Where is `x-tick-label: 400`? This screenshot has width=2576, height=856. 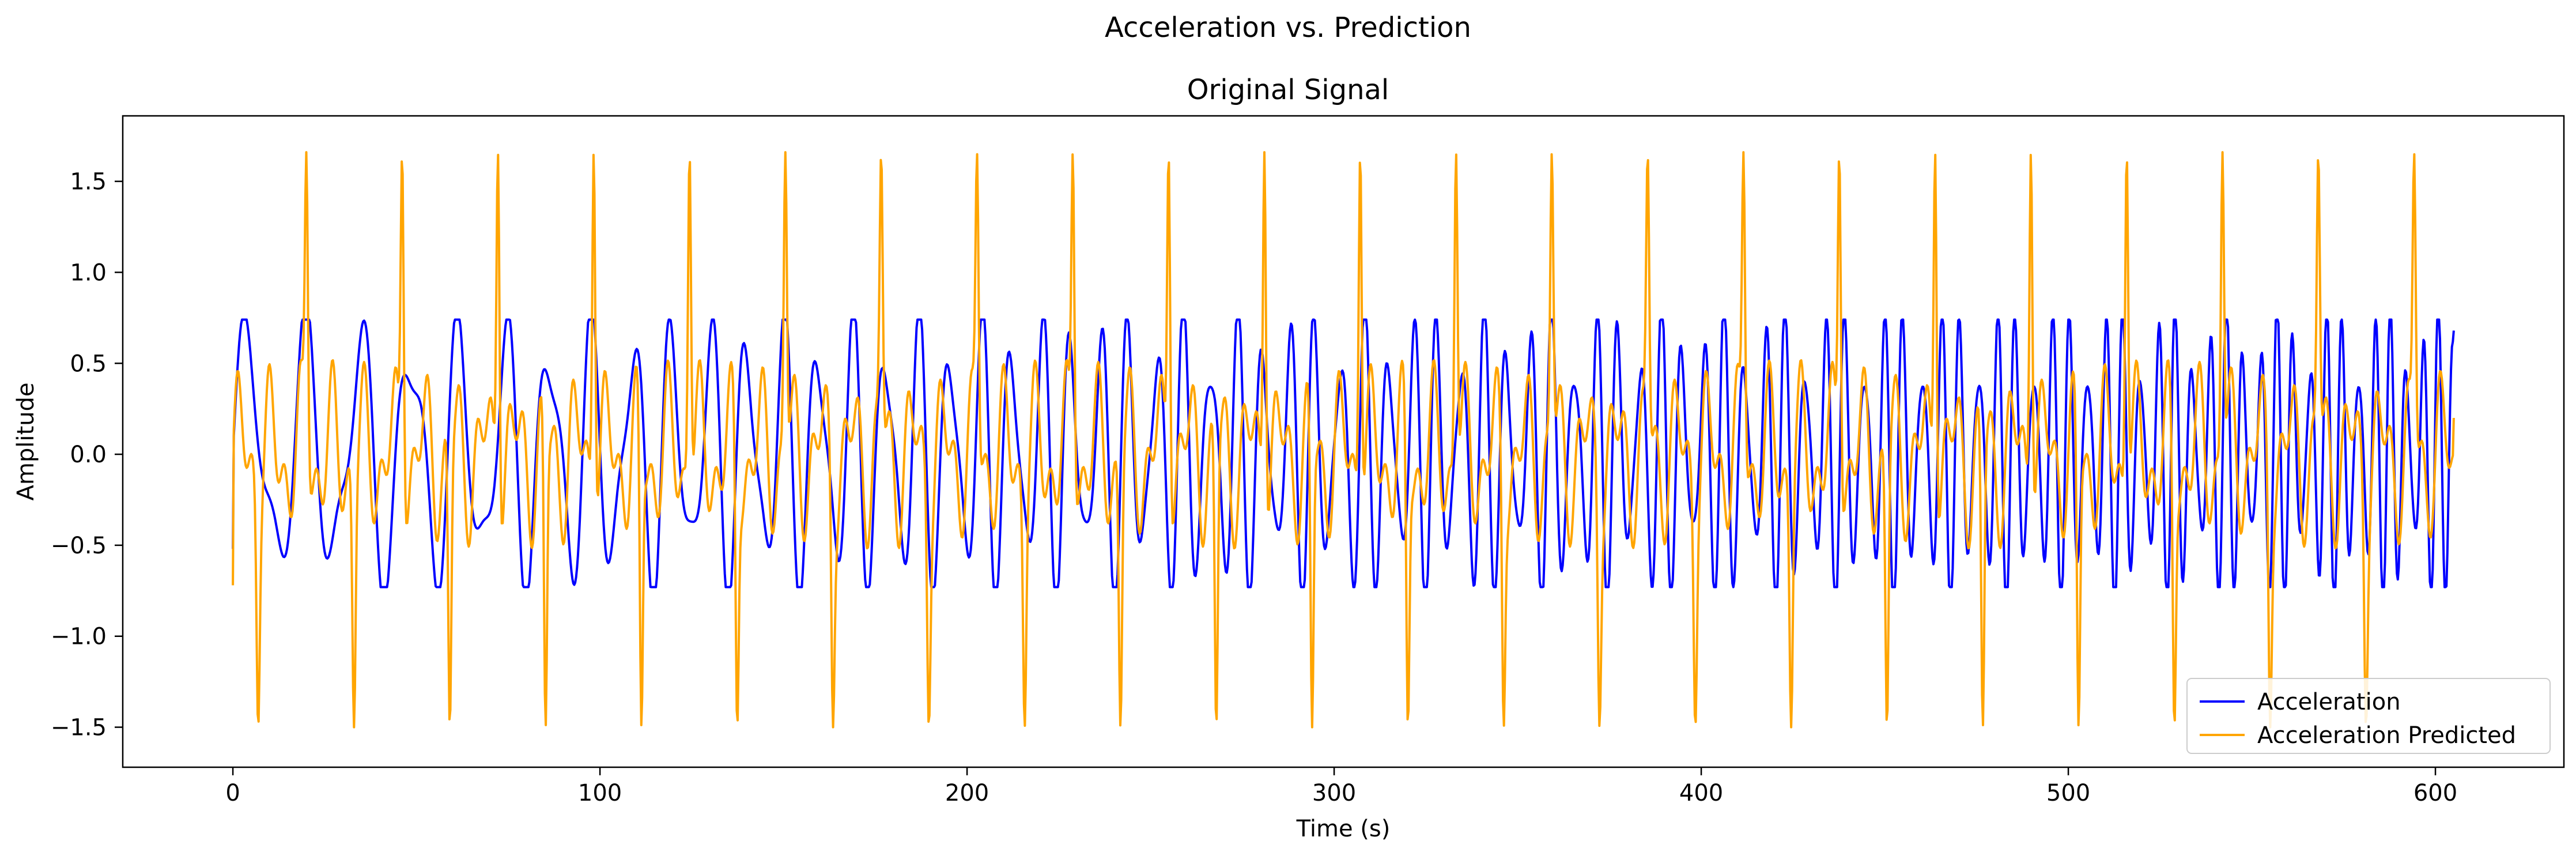 x-tick-label: 400 is located at coordinates (1701, 793).